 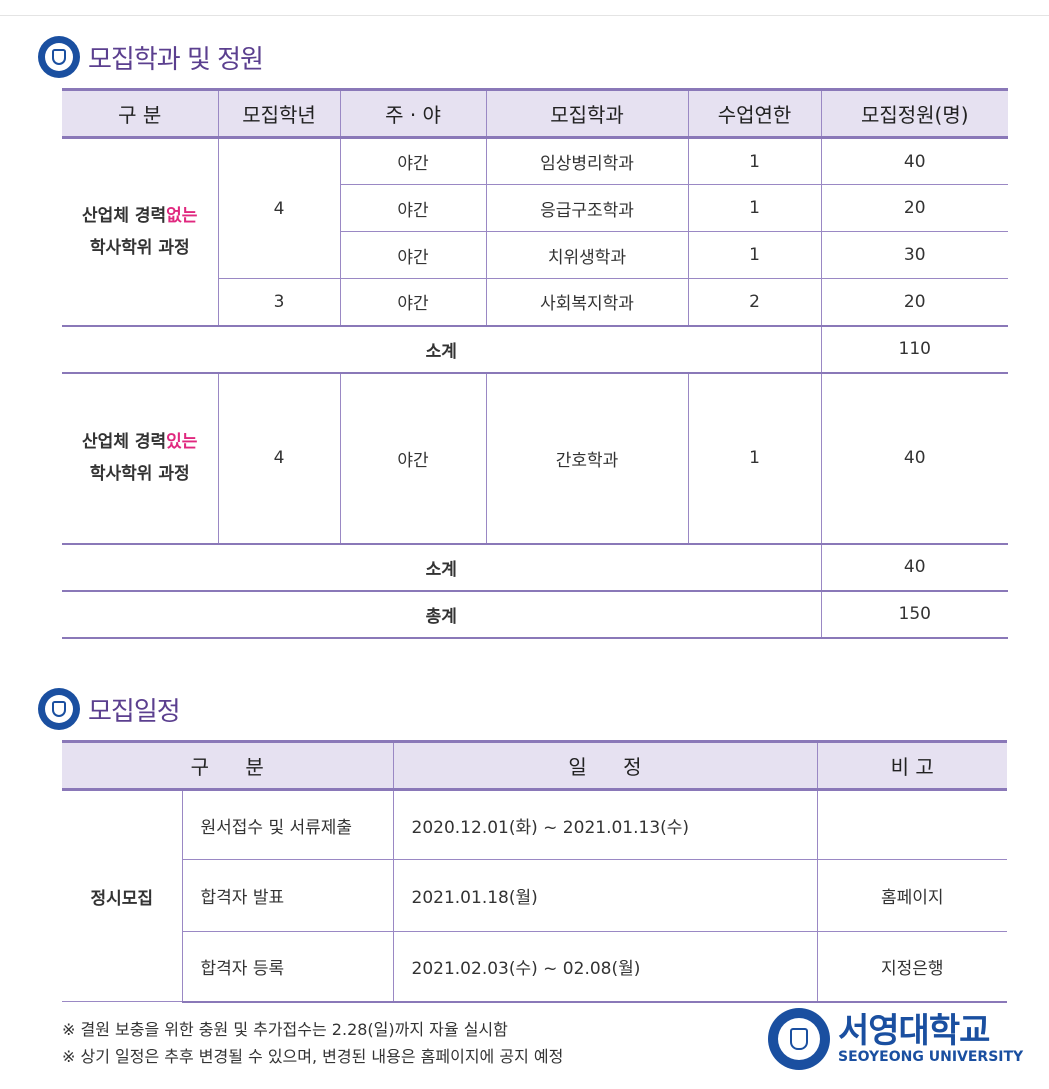 What do you see at coordinates (914, 1031) in the screenshot?
I see `brand-name-ko: 서영대학교` at bounding box center [914, 1031].